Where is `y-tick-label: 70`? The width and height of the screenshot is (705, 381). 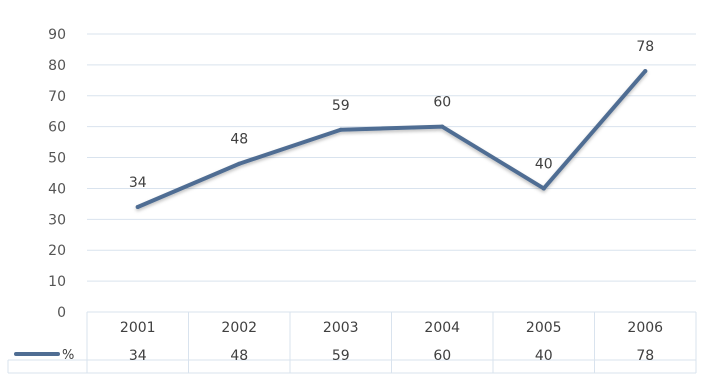 y-tick-label: 70 is located at coordinates (57, 97).